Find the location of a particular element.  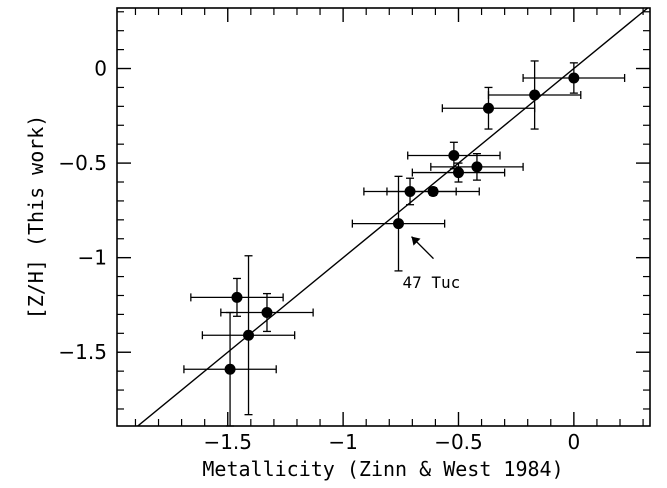

x-tick-label: −1.5 is located at coordinates (227, 442).